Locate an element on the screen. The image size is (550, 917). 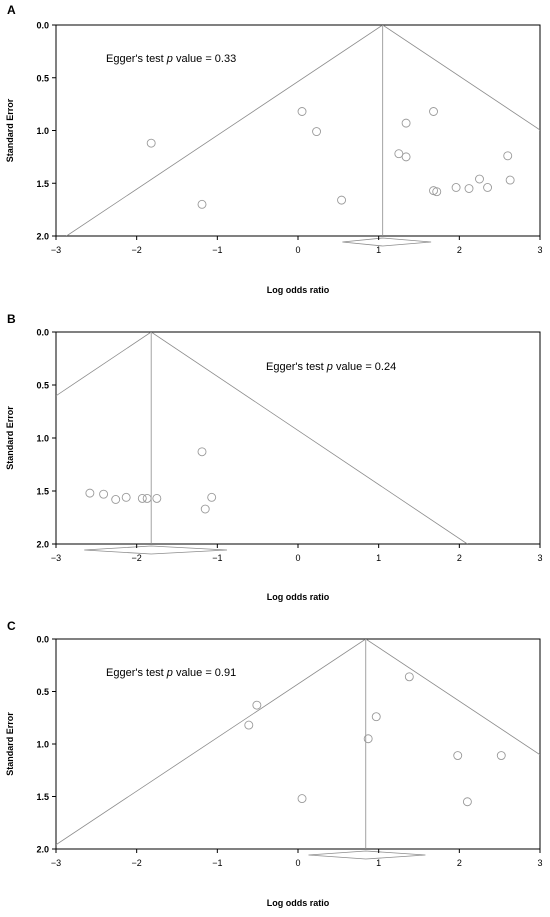
egger-p-symbol: p is located at coordinates (169, 673).